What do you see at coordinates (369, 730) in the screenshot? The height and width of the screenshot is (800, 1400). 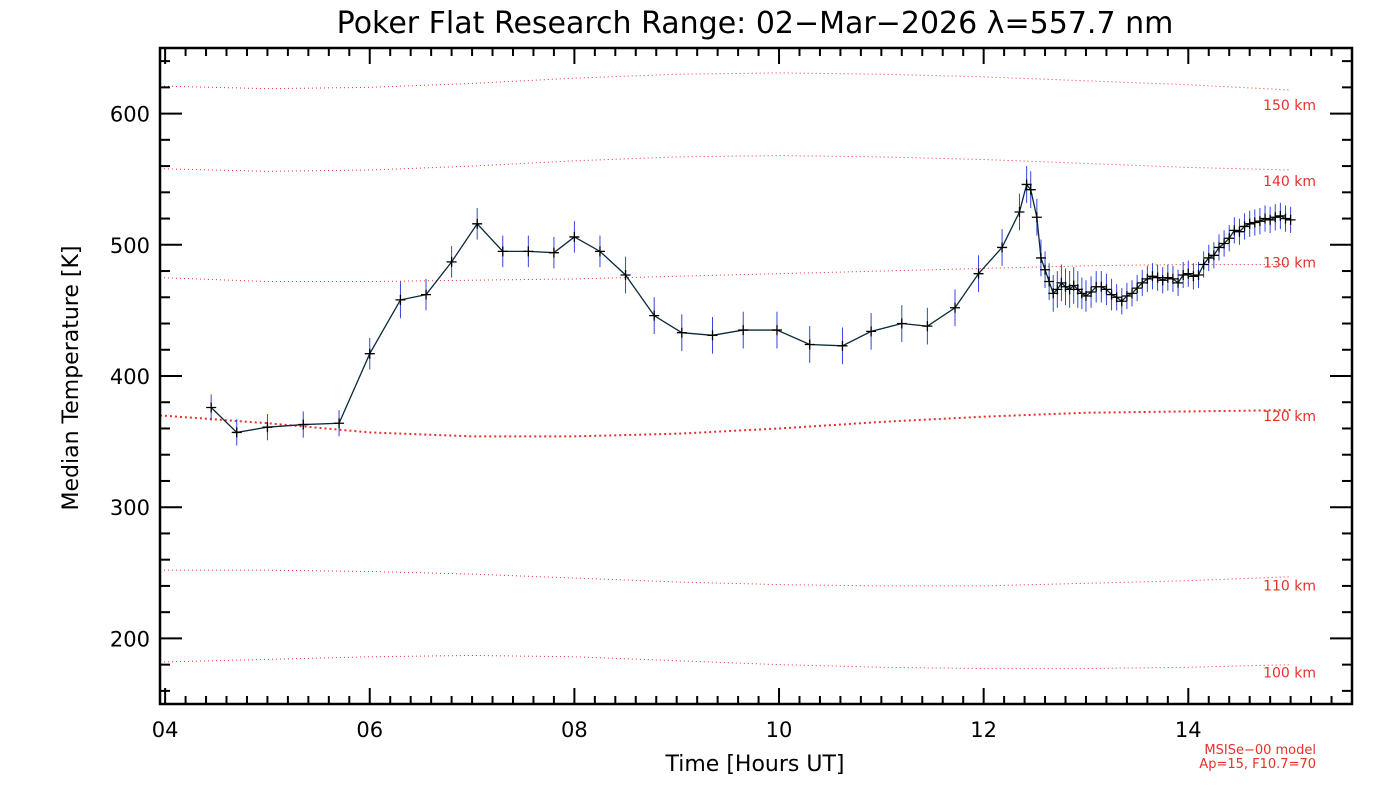 I see `x-tick-label: 06` at bounding box center [369, 730].